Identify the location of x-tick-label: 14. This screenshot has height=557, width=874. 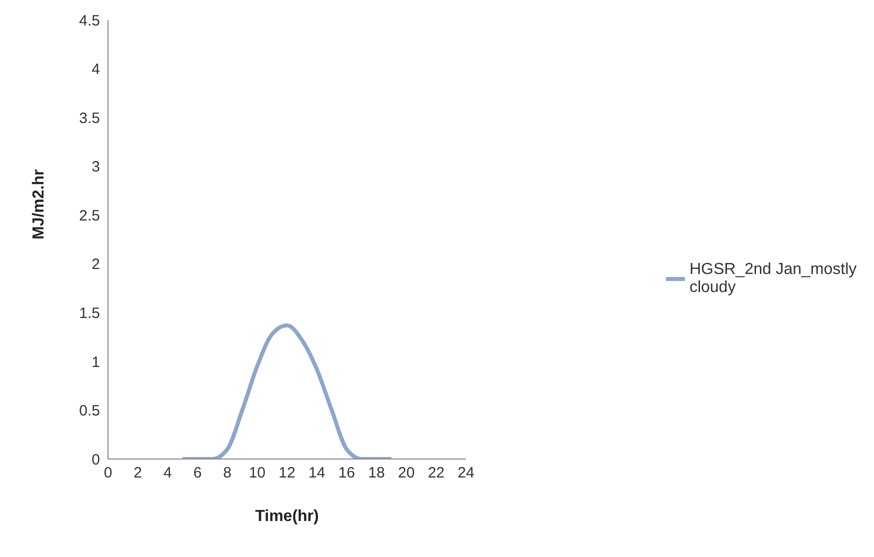
(317, 473).